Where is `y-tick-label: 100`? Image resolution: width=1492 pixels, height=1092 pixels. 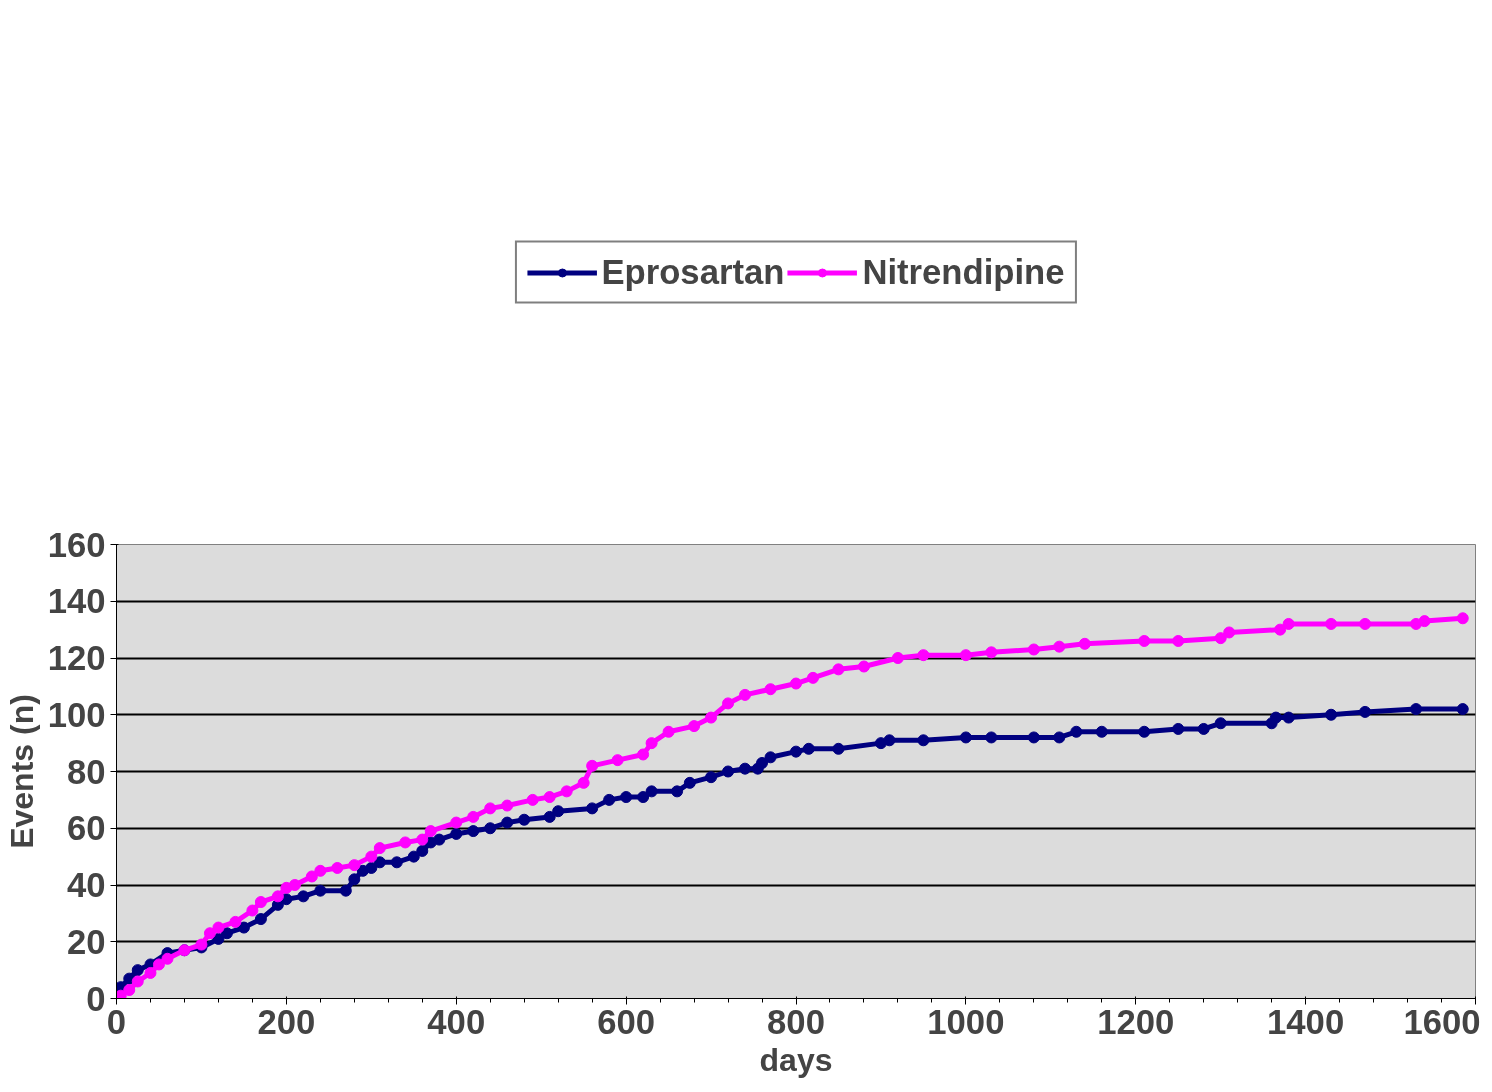
y-tick-label: 100 is located at coordinates (76, 714).